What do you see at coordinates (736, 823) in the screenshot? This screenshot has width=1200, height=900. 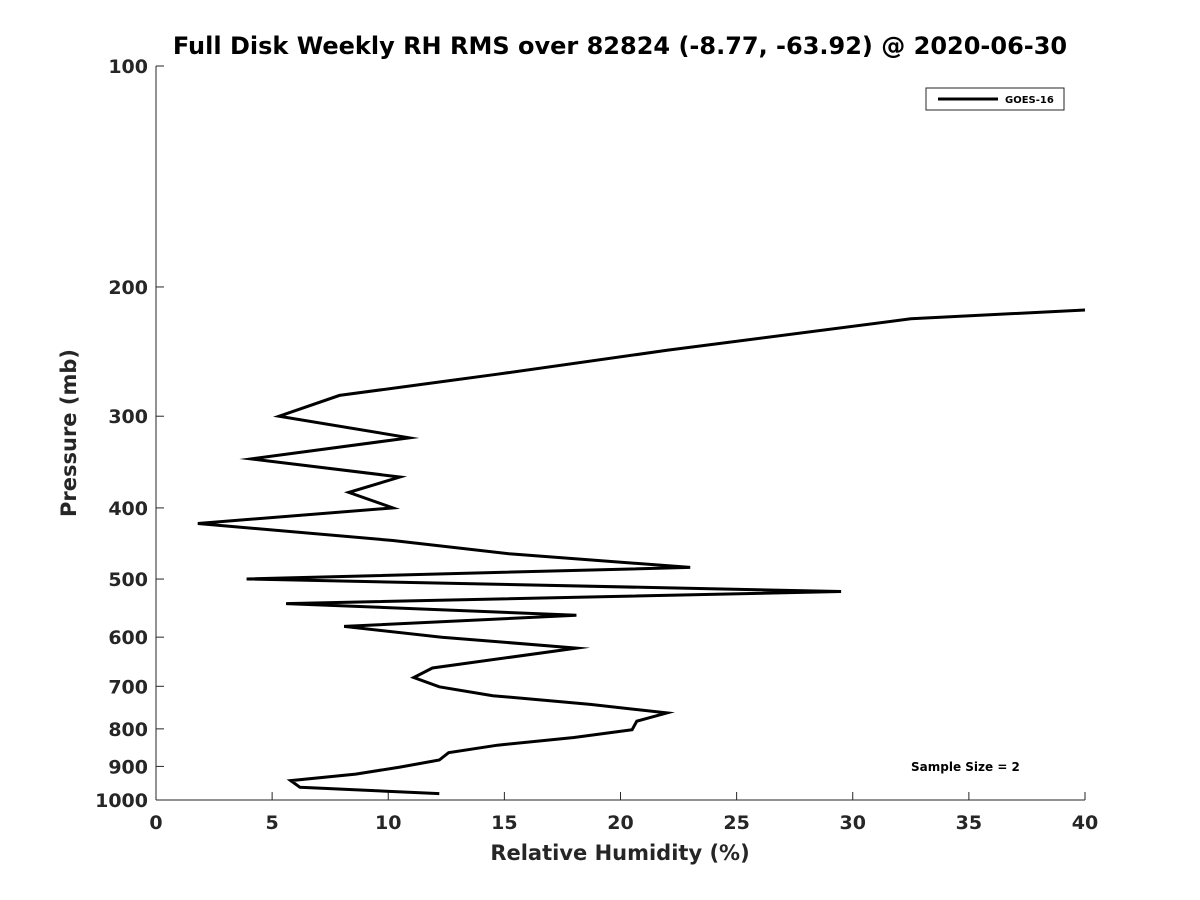 I see `x-tick-label: 25` at bounding box center [736, 823].